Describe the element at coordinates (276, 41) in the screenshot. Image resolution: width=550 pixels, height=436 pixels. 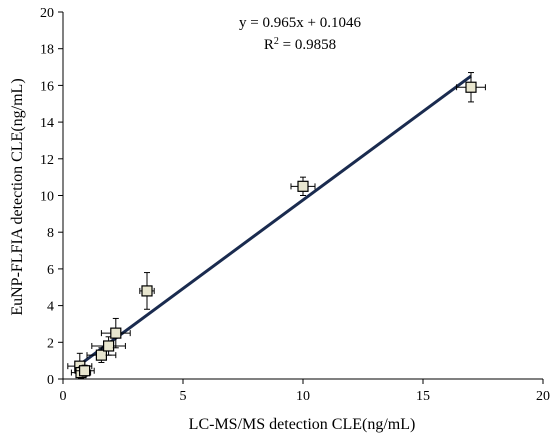
I see `r-squared-superscript: 2` at that location.